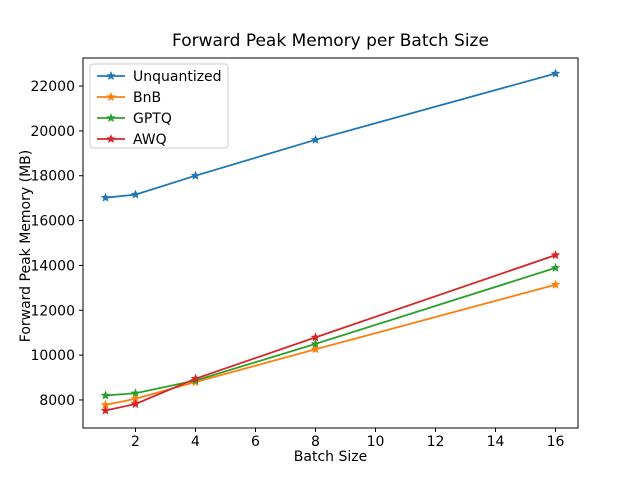  Describe the element at coordinates (147, 98) in the screenshot. I see `legend-label: BnB` at that location.